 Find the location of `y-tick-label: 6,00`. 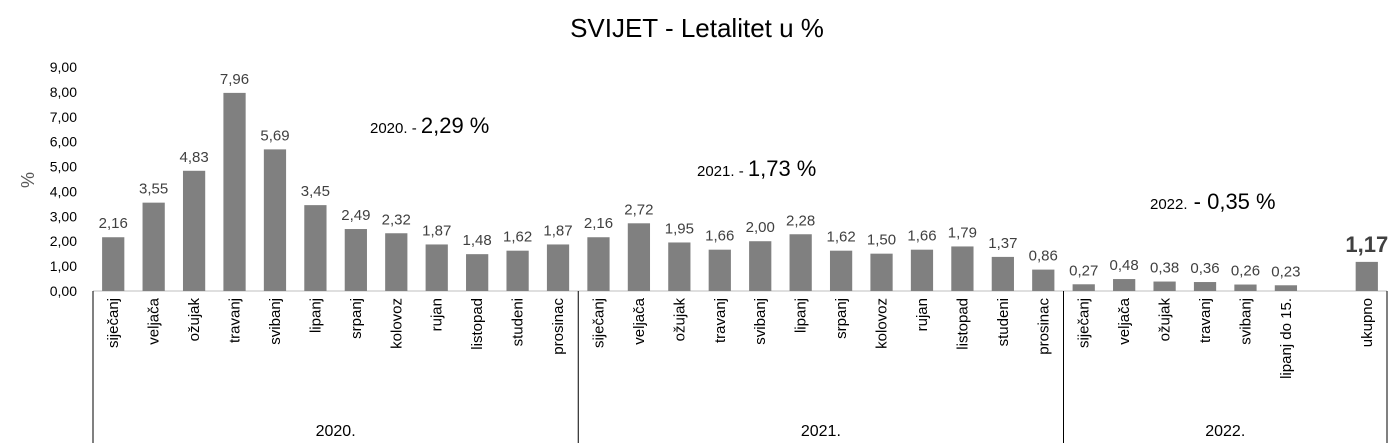

y-tick-label: 6,00 is located at coordinates (63, 142).